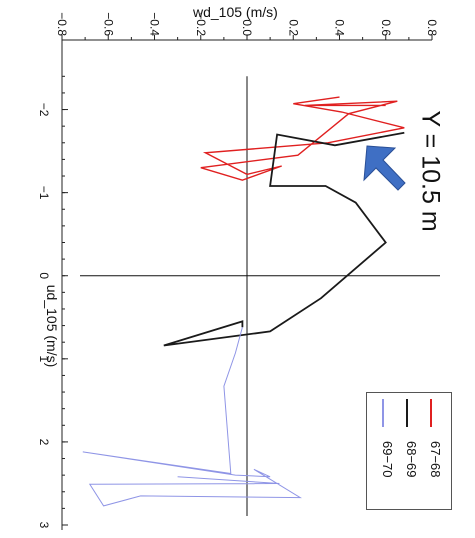 Image resolution: width=475 pixels, height=538 pixels. Describe the element at coordinates (293, 27) in the screenshot. I see `x-tick-label: 0.2` at that location.